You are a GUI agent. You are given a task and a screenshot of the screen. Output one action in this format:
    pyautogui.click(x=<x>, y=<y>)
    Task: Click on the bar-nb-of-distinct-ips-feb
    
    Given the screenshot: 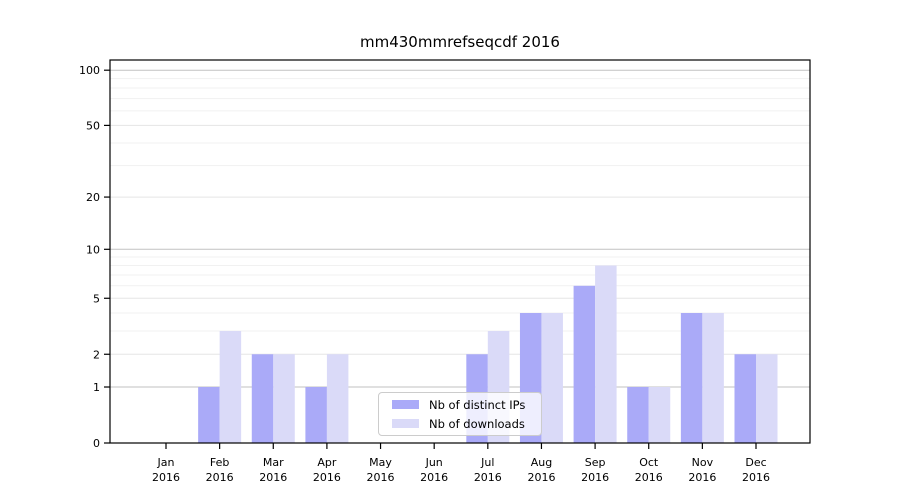 What is the action you would take?
    pyautogui.click(x=209, y=415)
    